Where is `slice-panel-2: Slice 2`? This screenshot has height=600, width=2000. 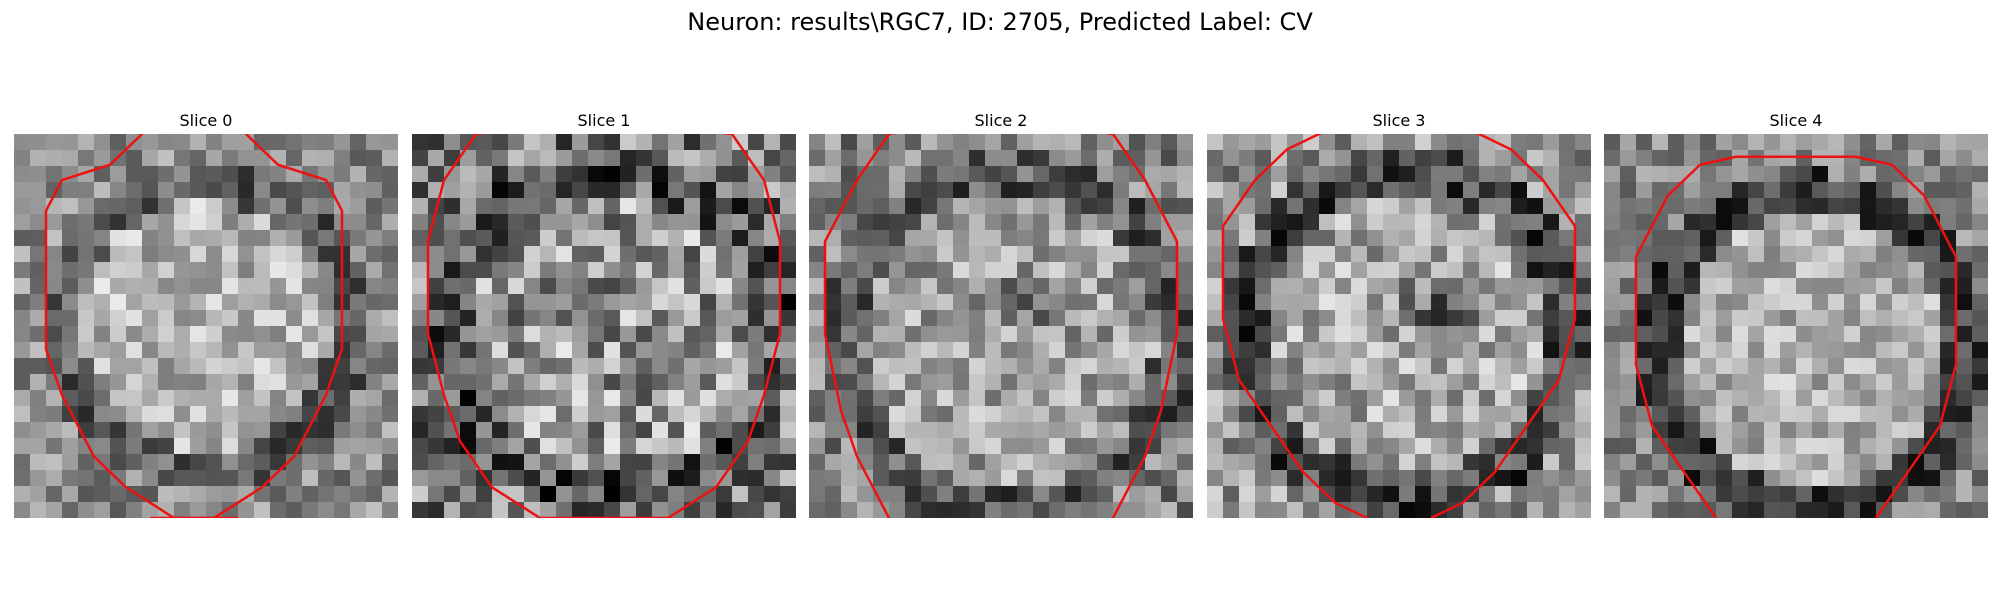
slice-panel-2: Slice 2 is located at coordinates (1001, 313).